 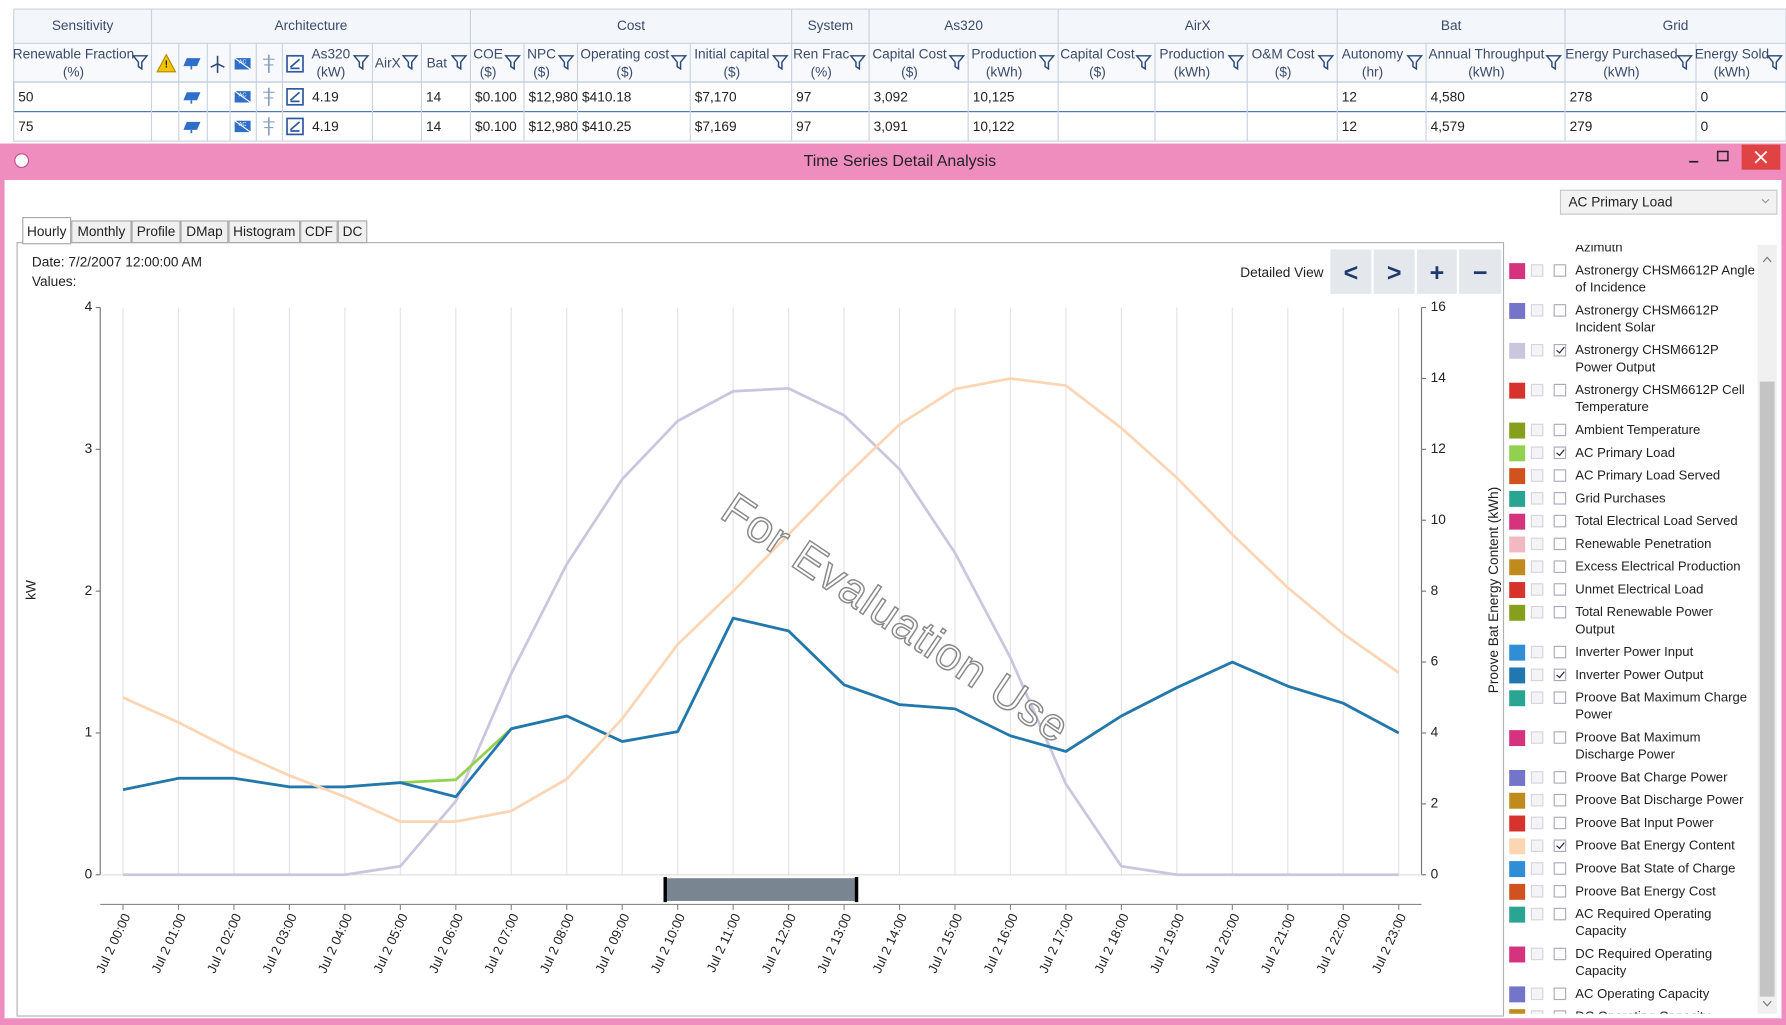 What do you see at coordinates (899, 97) in the screenshot?
I see `table-row-selected` at bounding box center [899, 97].